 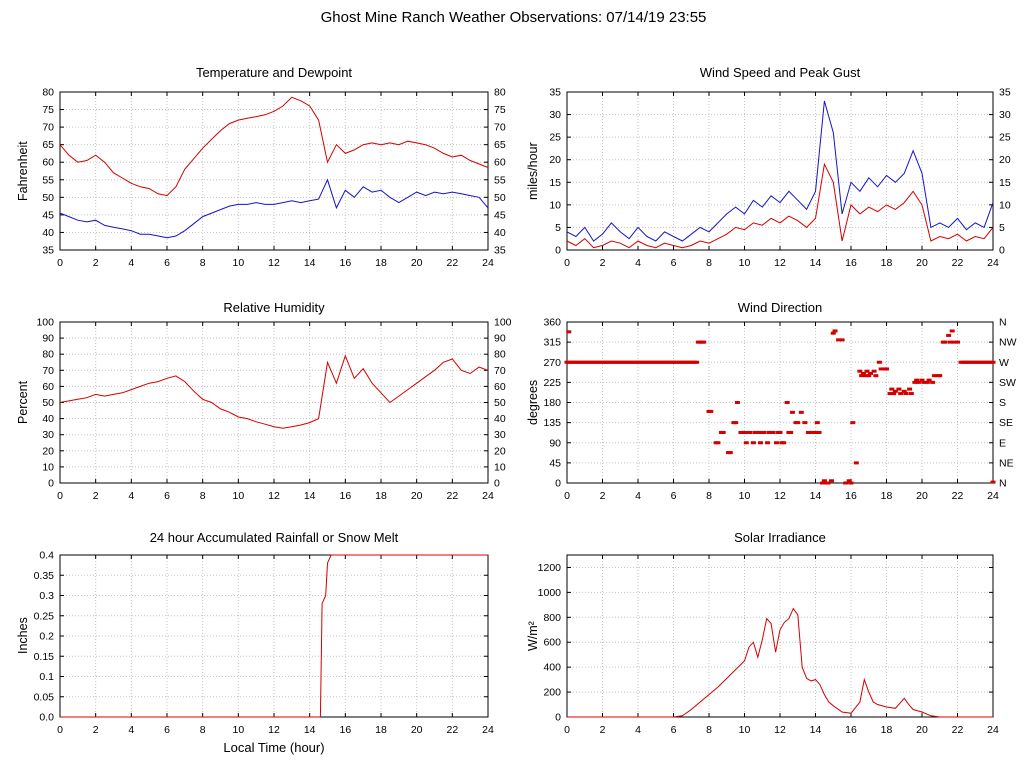 I want to click on series-humidity, so click(x=274, y=391).